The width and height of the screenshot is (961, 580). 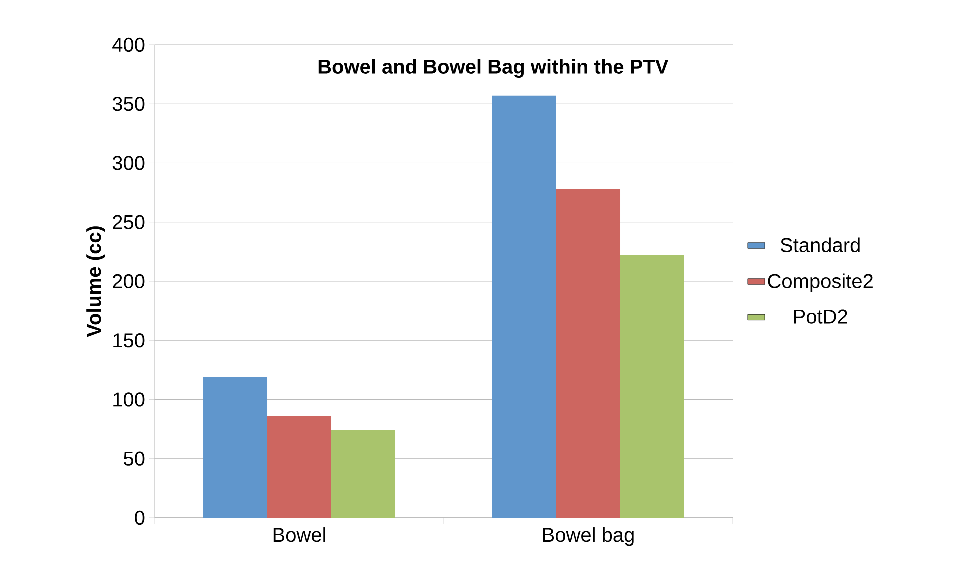 What do you see at coordinates (128, 163) in the screenshot?
I see `y-tick-label: 300` at bounding box center [128, 163].